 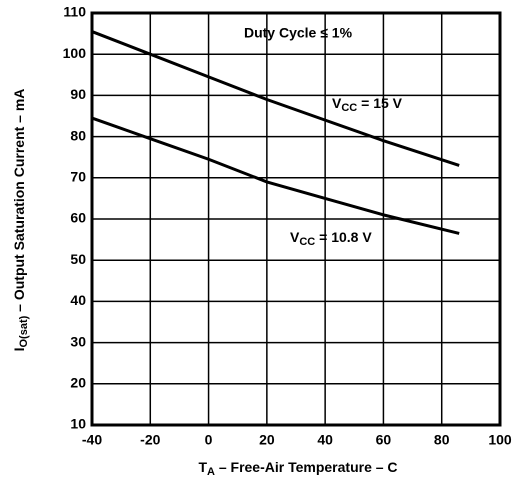 I want to click on x-axis-label: TA – Free-Air Temperature – C, so click(x=297, y=468).